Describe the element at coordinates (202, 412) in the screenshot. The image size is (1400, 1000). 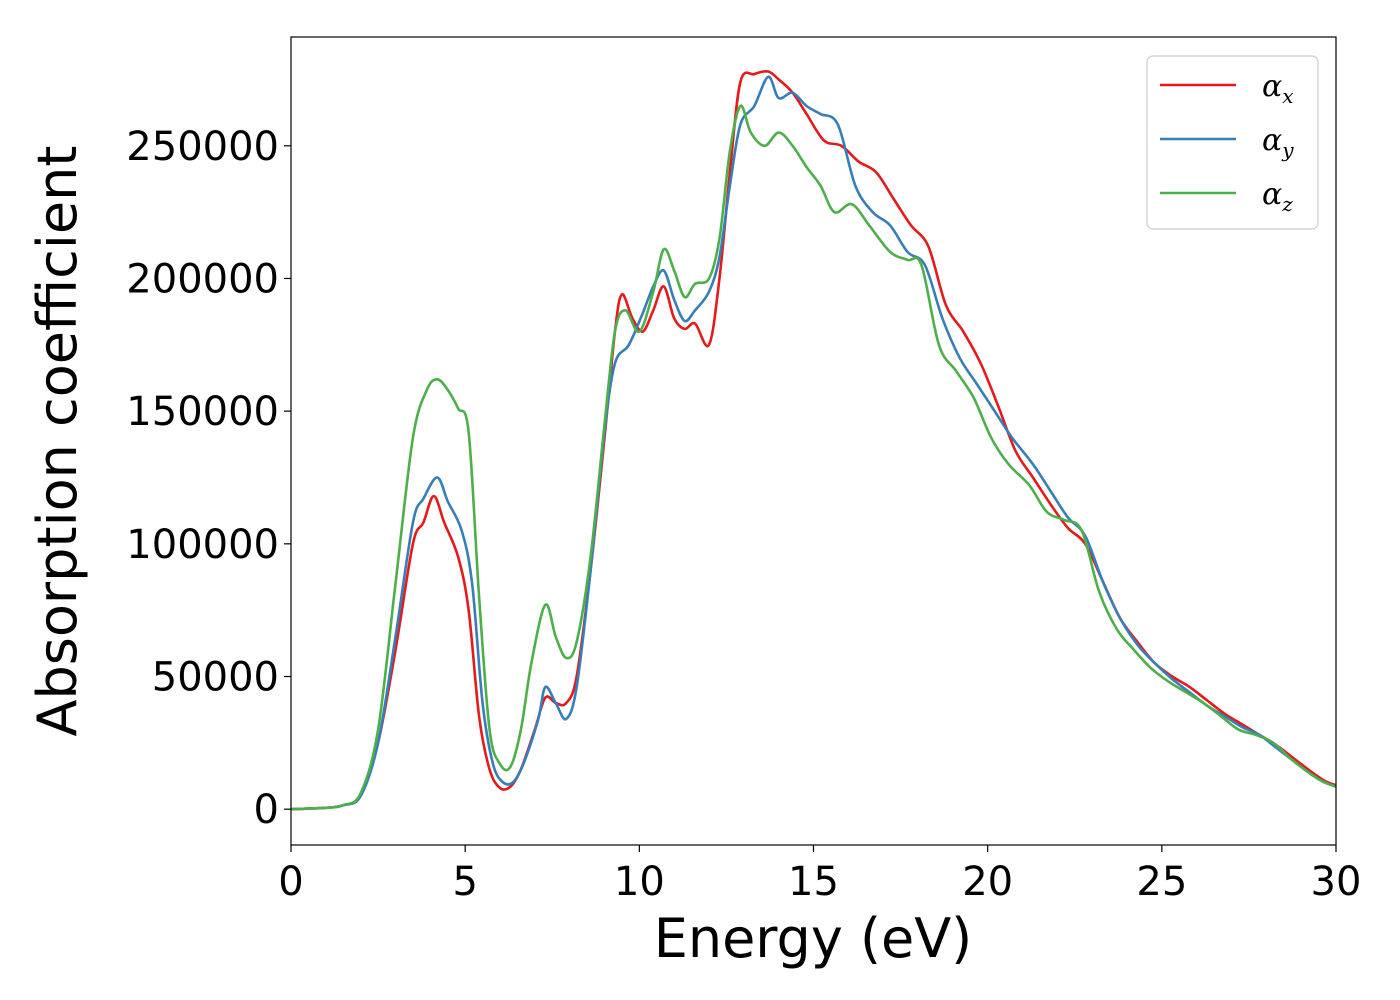
I see `y-tick-label: 150000` at that location.